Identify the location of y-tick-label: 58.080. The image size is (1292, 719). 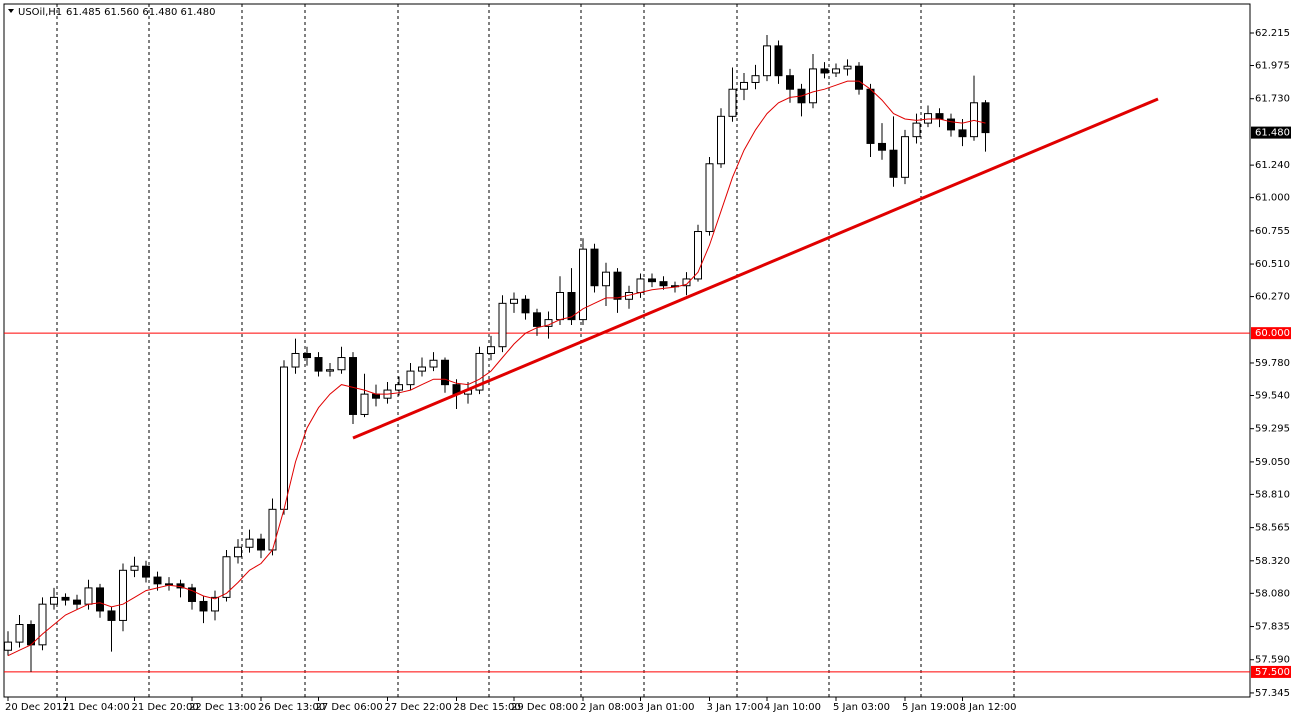
(1272, 593).